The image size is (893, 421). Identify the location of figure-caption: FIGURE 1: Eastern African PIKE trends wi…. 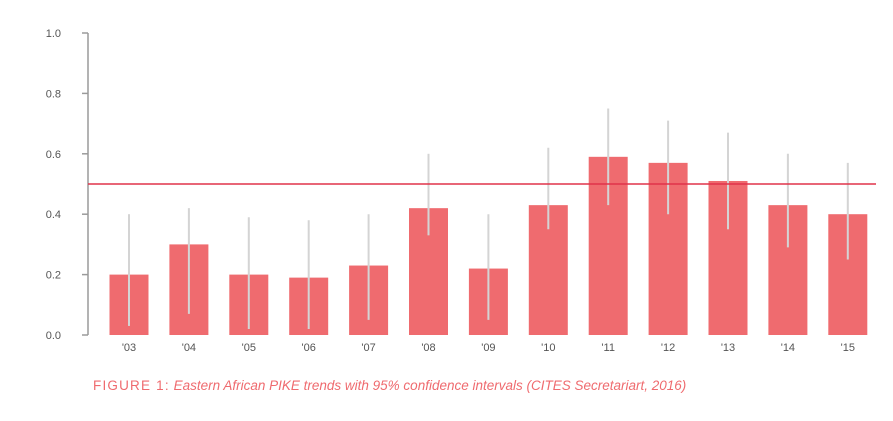
(389, 385).